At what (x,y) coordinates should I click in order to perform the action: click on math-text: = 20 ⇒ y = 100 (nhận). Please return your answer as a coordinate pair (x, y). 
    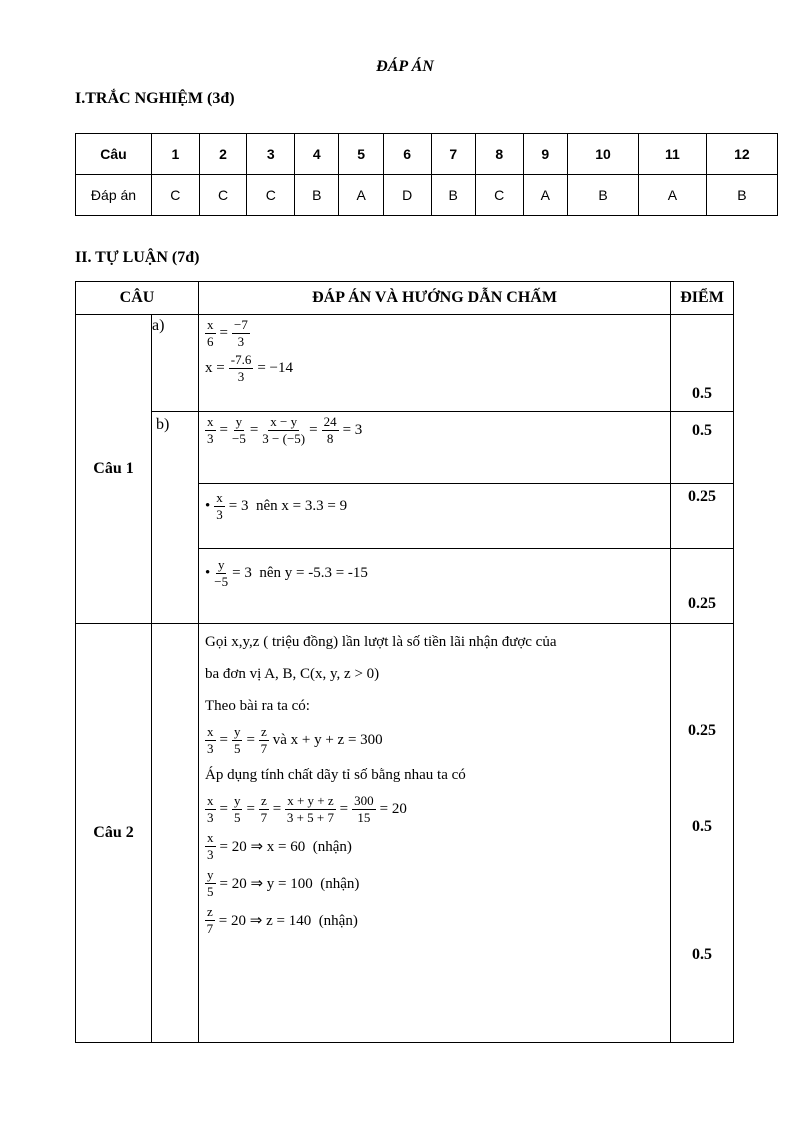
    Looking at the image, I should click on (289, 884).